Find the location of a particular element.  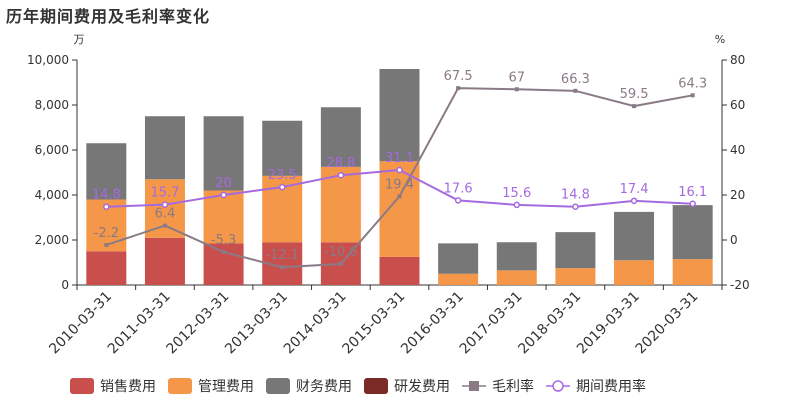

y-right-tick-label: 80 is located at coordinates (737, 60).